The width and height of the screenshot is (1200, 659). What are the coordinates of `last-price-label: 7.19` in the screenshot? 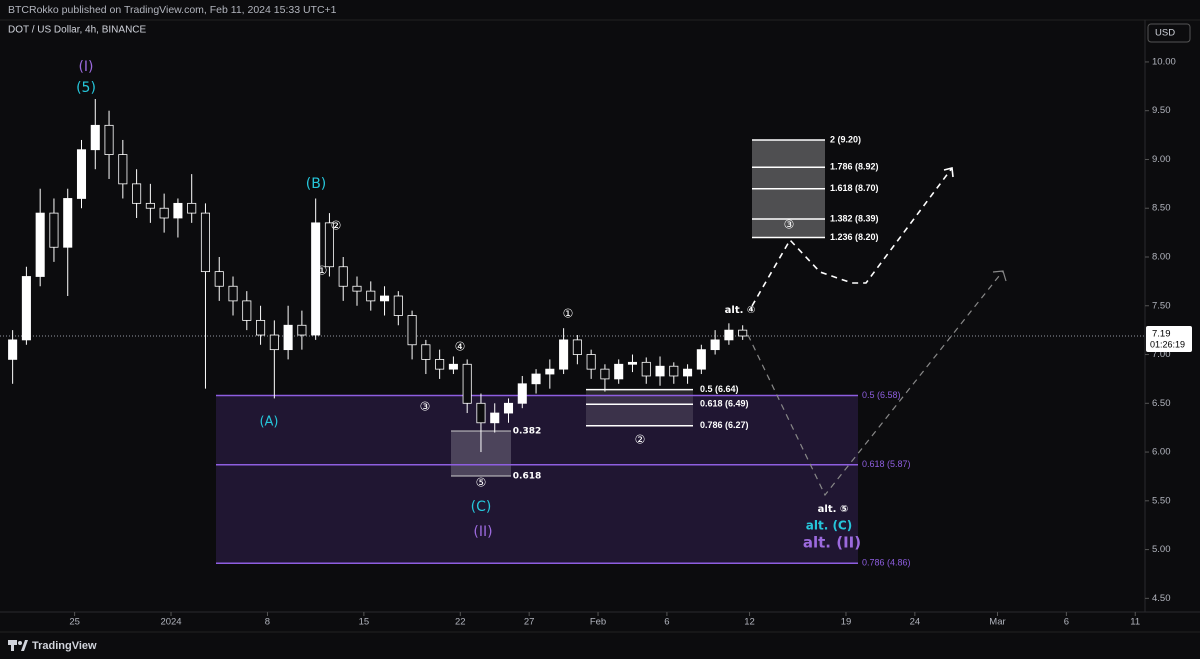 It's located at (1161, 334).